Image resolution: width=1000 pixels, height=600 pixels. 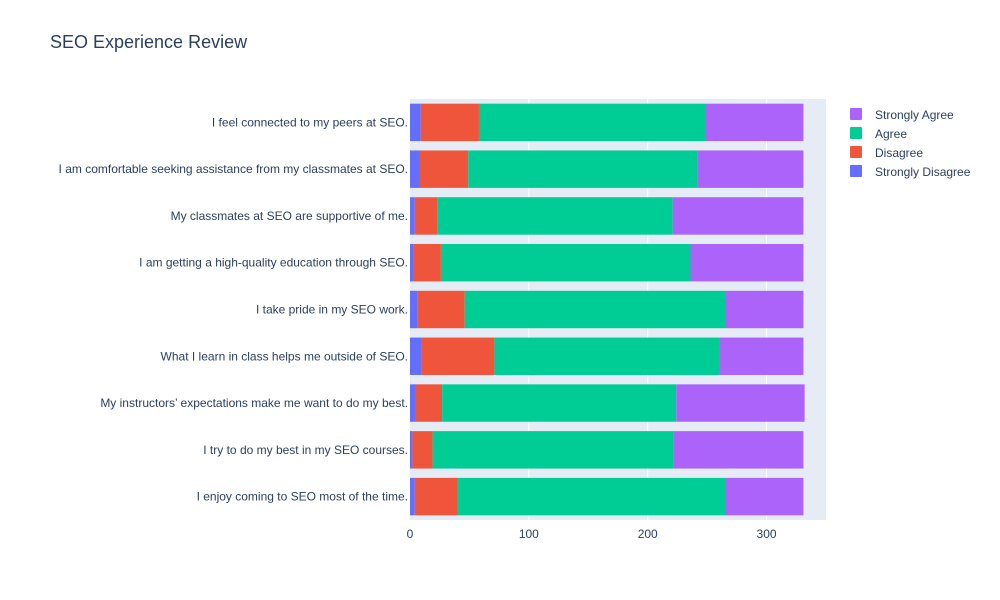 What do you see at coordinates (914, 115) in the screenshot?
I see `legend-label: Strongly Agree` at bounding box center [914, 115].